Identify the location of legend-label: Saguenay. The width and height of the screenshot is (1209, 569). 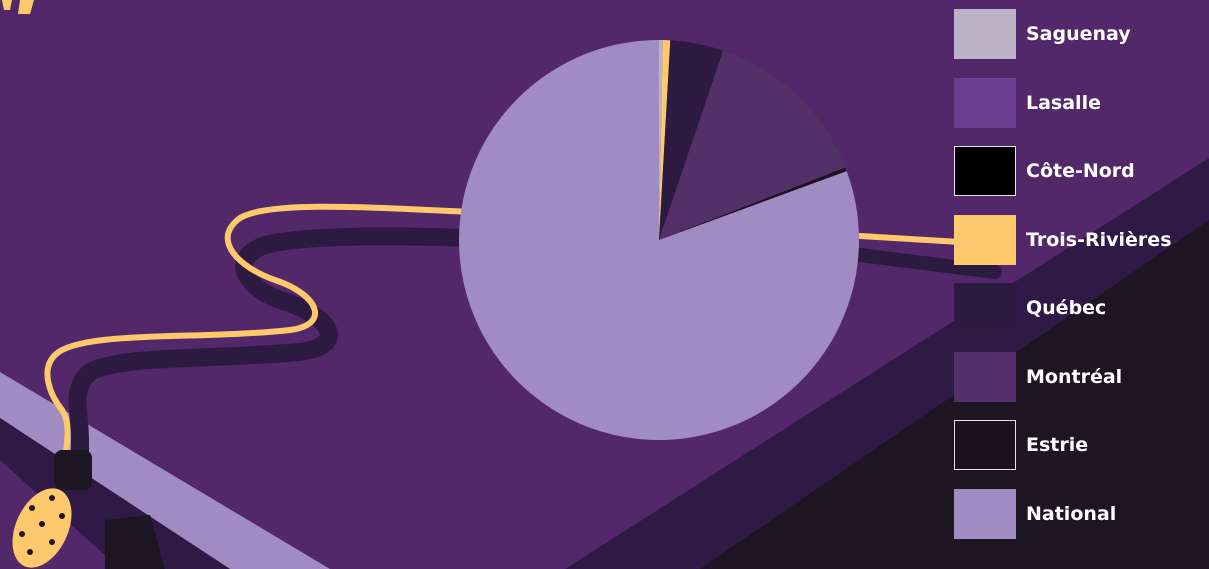
(1078, 34).